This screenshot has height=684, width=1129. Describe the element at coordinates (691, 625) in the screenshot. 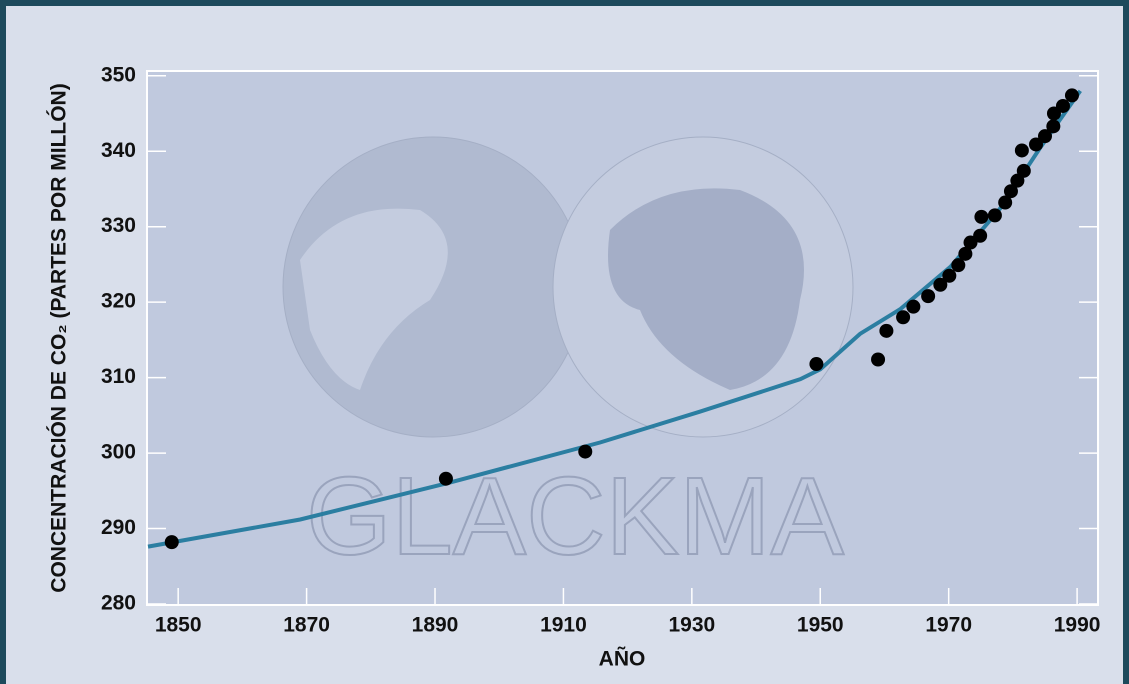

I see `x-tick-label: 1930` at that location.